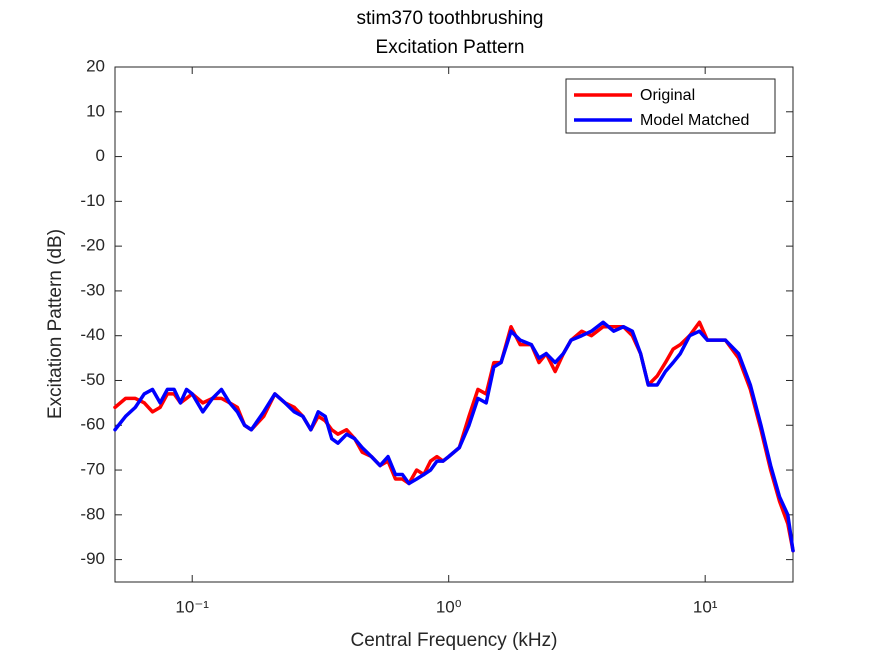  Describe the element at coordinates (705, 606) in the screenshot. I see `x-tick-label: 10¹` at that location.